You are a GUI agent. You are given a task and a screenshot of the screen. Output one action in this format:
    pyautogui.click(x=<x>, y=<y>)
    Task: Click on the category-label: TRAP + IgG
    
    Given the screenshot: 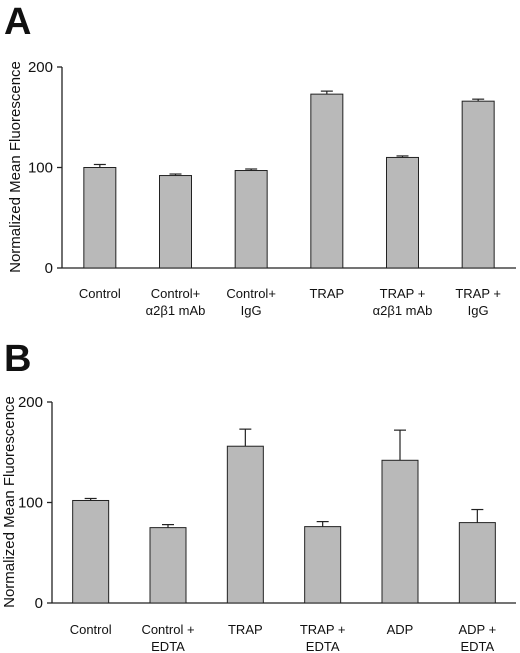 What is the action you would take?
    pyautogui.click(x=478, y=302)
    